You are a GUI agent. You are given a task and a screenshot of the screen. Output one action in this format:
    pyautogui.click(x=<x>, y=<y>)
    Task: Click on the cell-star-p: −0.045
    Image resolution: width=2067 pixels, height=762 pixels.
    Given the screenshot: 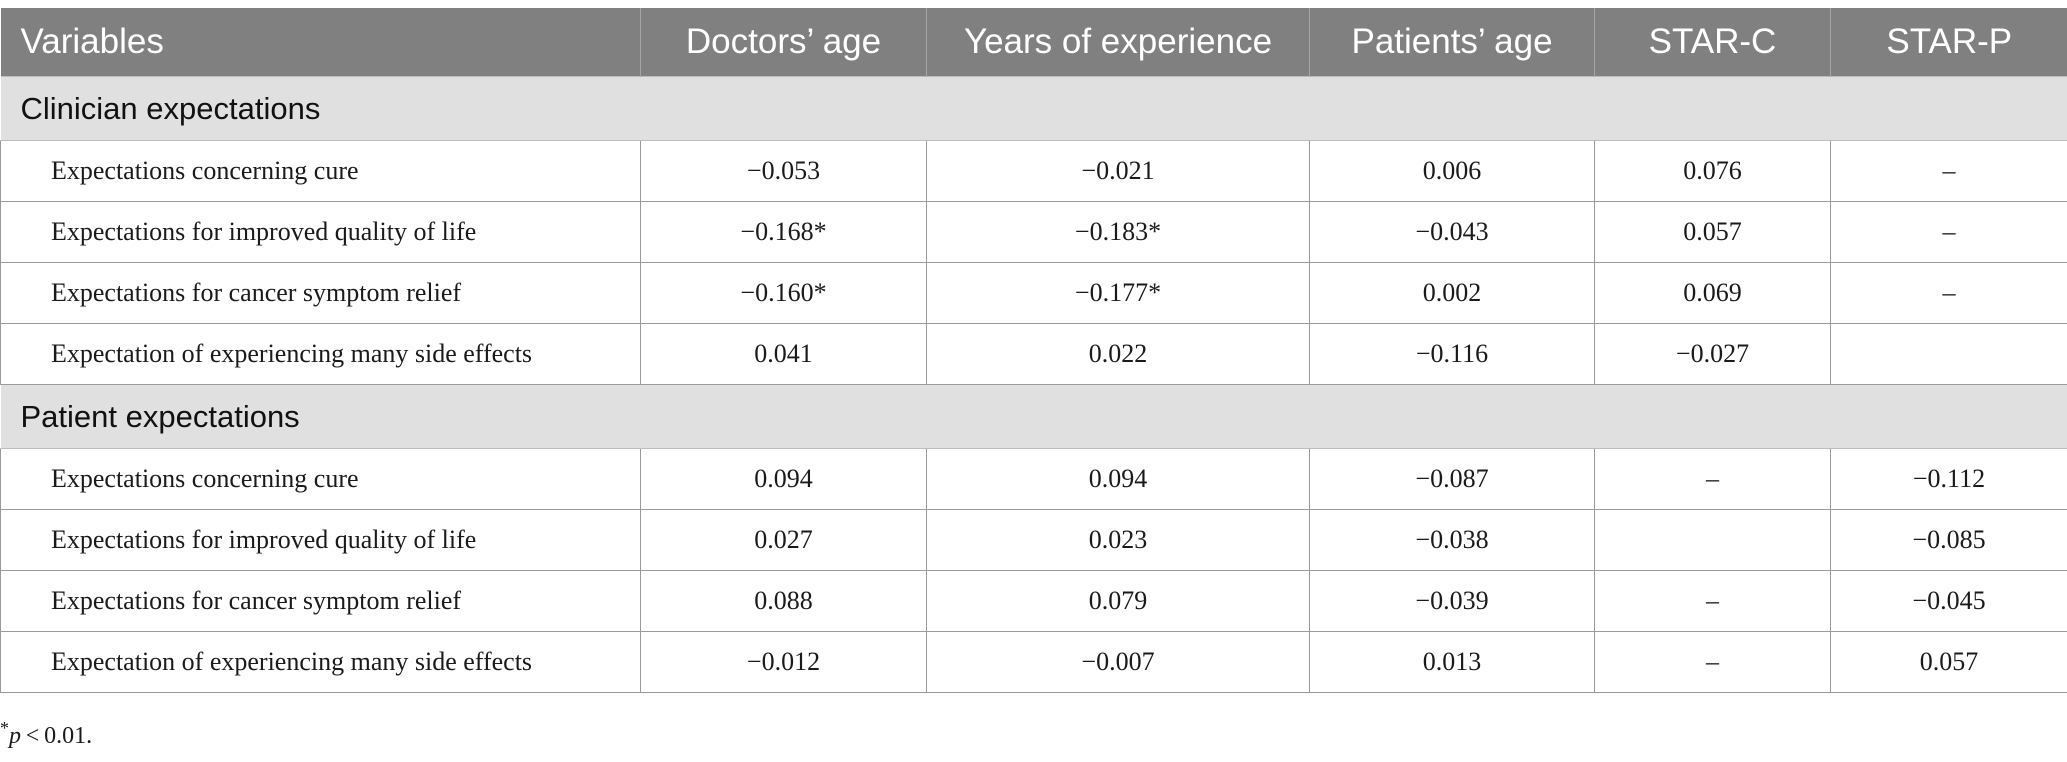 What is the action you would take?
    pyautogui.click(x=1948, y=601)
    